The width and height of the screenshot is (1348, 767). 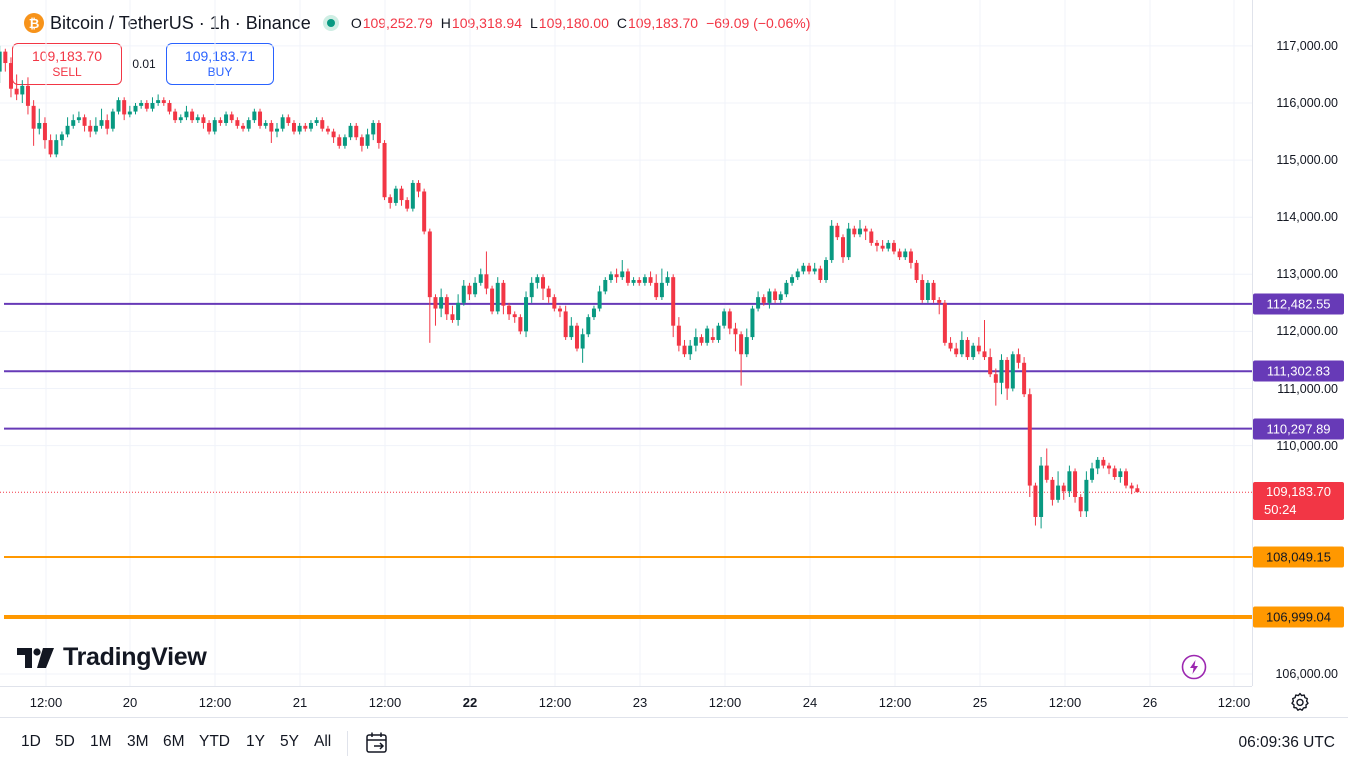 I want to click on level-price-label: 108,049.15, so click(x=1298, y=557).